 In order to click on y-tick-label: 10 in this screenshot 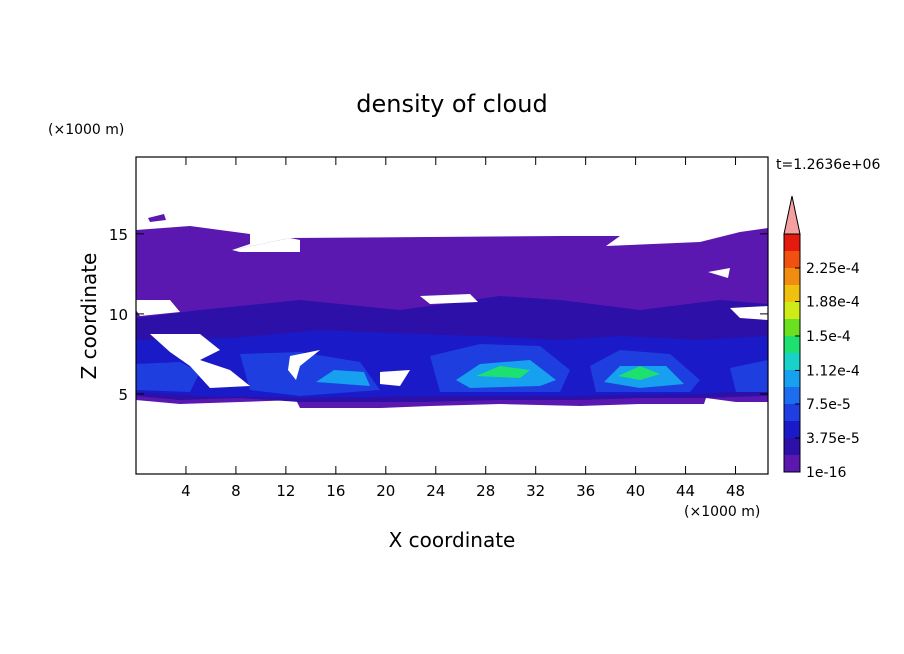, I will do `click(118, 315)`.